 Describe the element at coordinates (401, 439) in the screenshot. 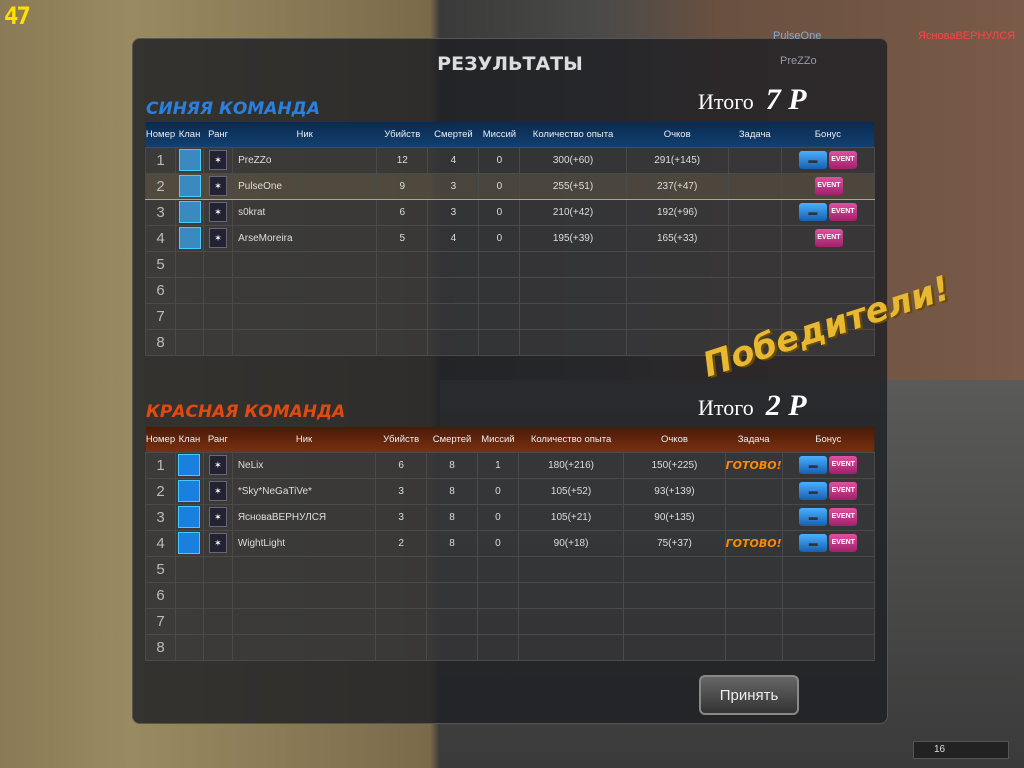

I see `column-header: Убийств` at that location.